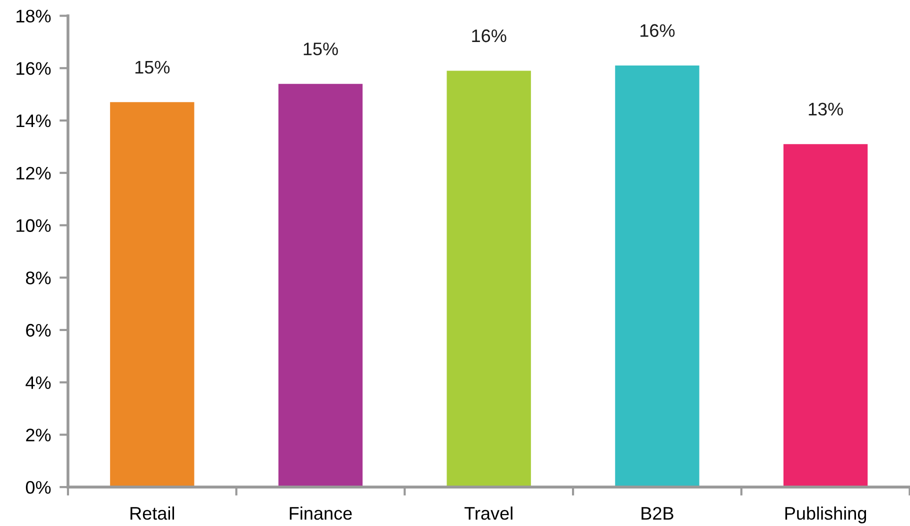 The height and width of the screenshot is (526, 910). Describe the element at coordinates (33, 16) in the screenshot. I see `y-tick-label: 18%` at that location.